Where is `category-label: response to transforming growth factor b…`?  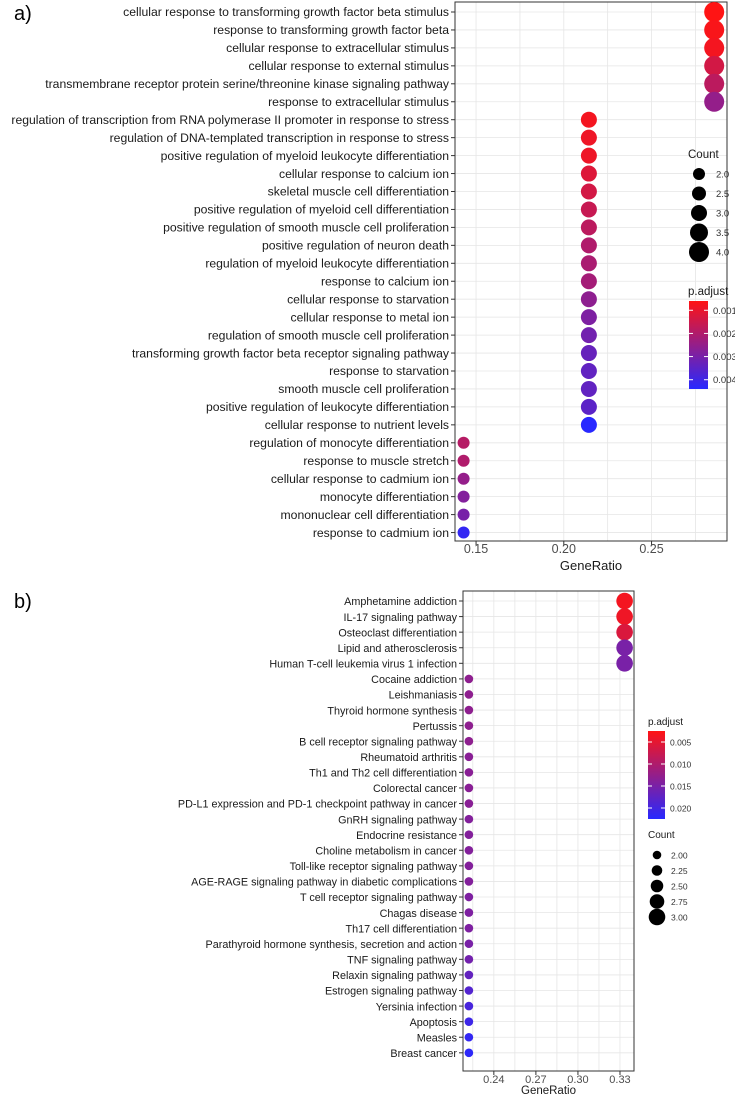
category-label: response to transforming growth factor b… is located at coordinates (331, 30).